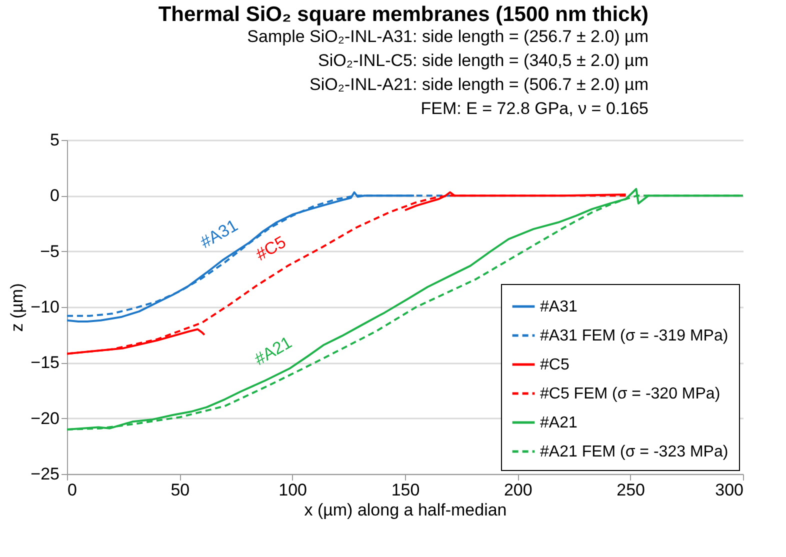 The height and width of the screenshot is (557, 786). Describe the element at coordinates (634, 452) in the screenshot. I see `legend-label: #A21 FEM (σ = -323 MPa)` at that location.